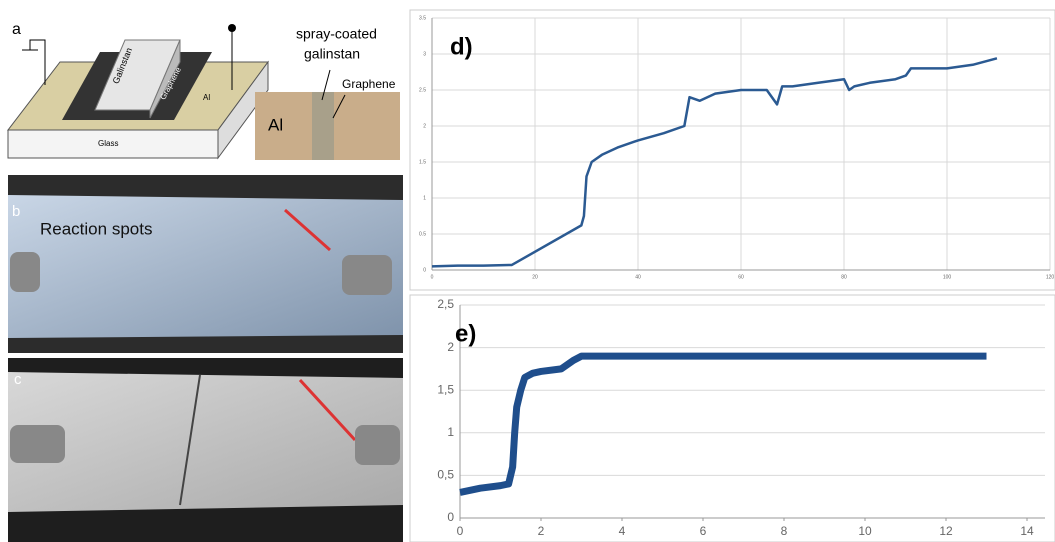 Image resolution: width=1055 pixels, height=542 pixels. What do you see at coordinates (465, 333) in the screenshot?
I see `chart-title: e)` at bounding box center [465, 333].